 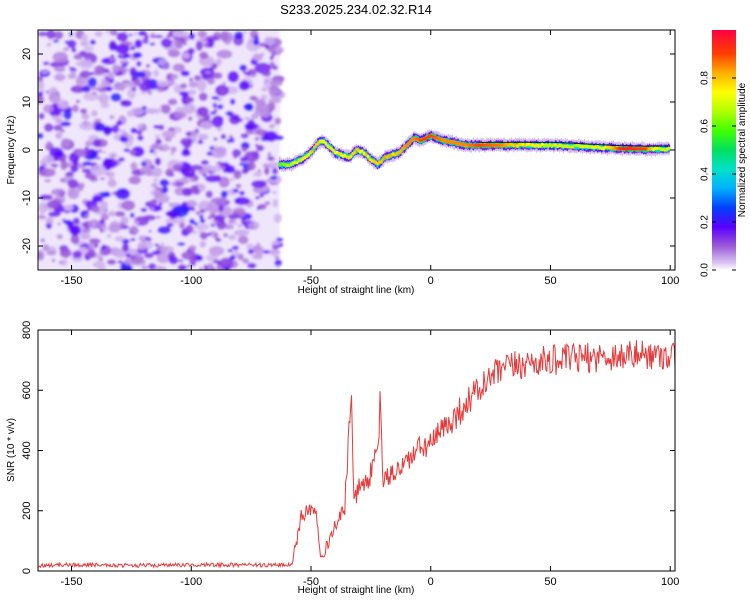 What do you see at coordinates (705, 126) in the screenshot?
I see `colorbar-tick-label: 0.6` at bounding box center [705, 126].